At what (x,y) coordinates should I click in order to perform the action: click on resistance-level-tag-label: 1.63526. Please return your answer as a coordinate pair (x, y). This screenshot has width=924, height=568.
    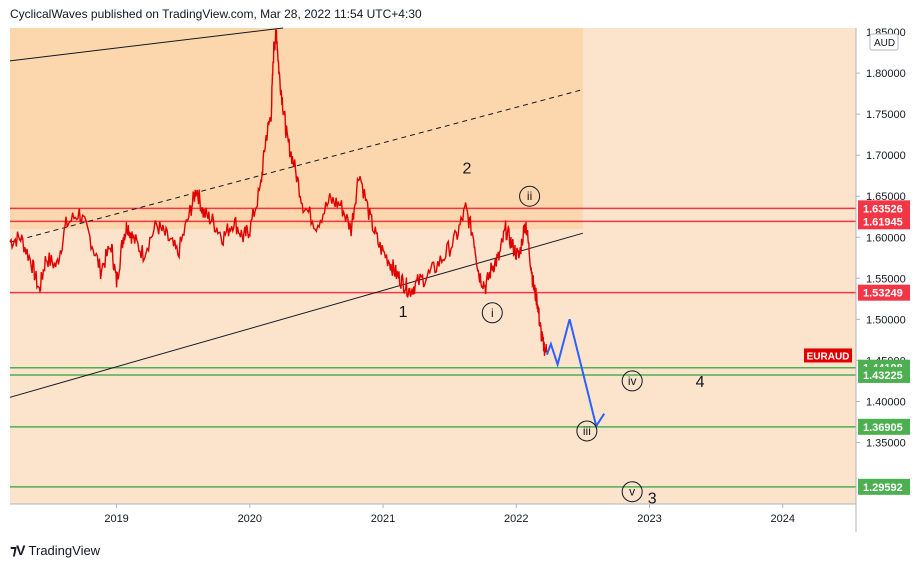
    Looking at the image, I should click on (883, 209).